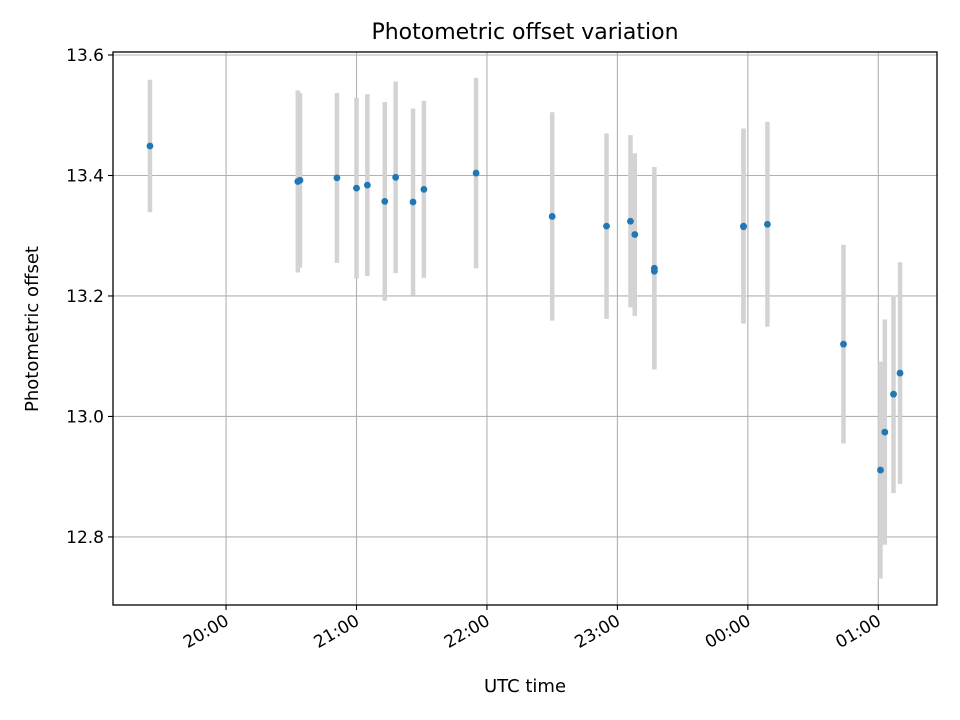  What do you see at coordinates (525, 686) in the screenshot?
I see `x-axis-label: UTC time` at bounding box center [525, 686].